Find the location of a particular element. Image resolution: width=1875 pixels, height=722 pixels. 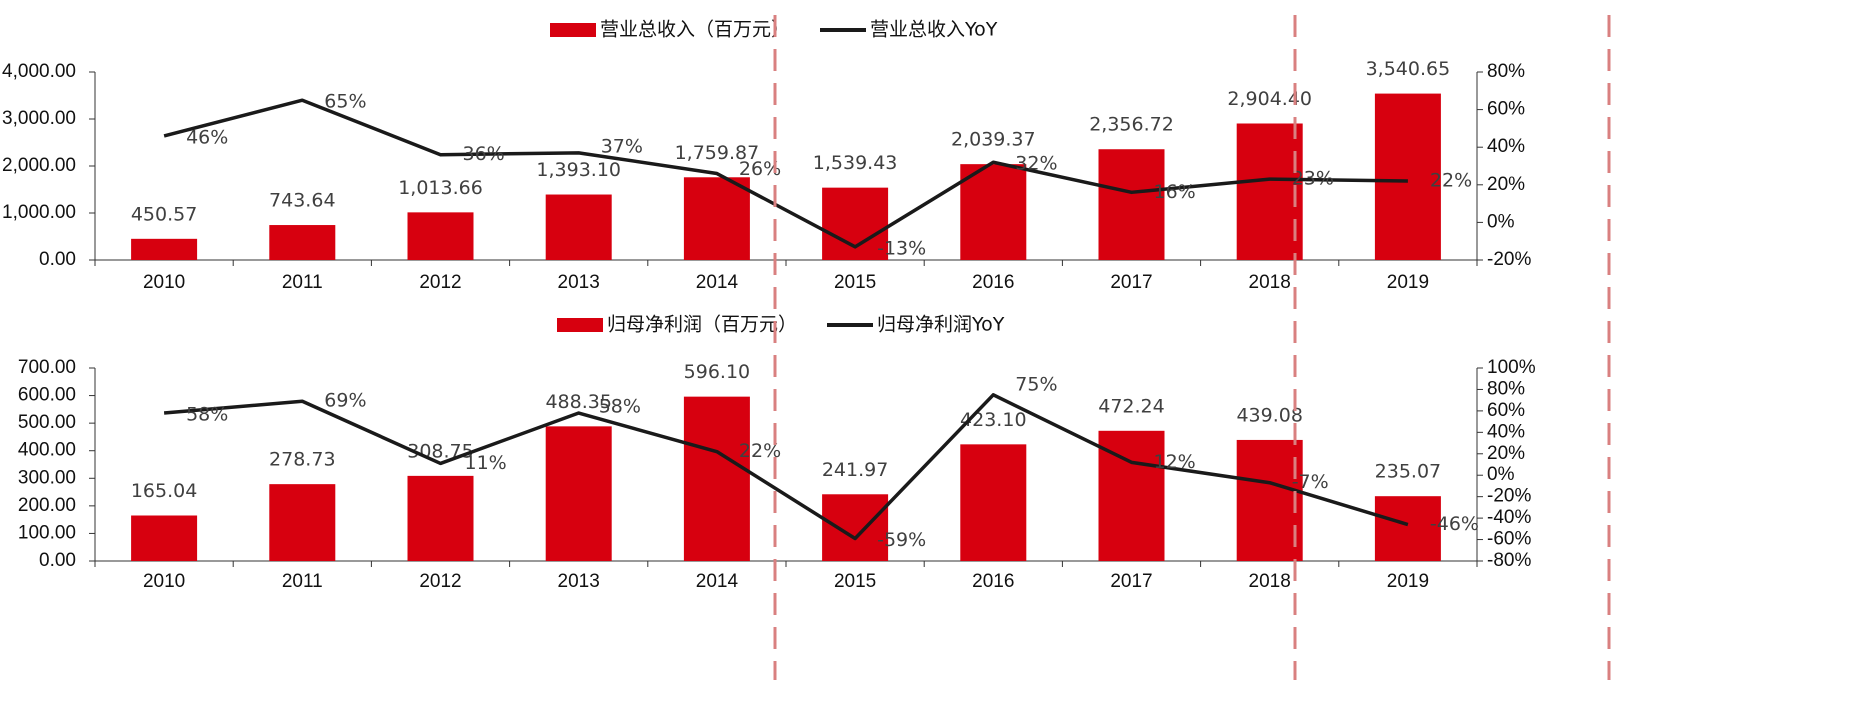

yoy-value-label: 12% is located at coordinates (1175, 462).